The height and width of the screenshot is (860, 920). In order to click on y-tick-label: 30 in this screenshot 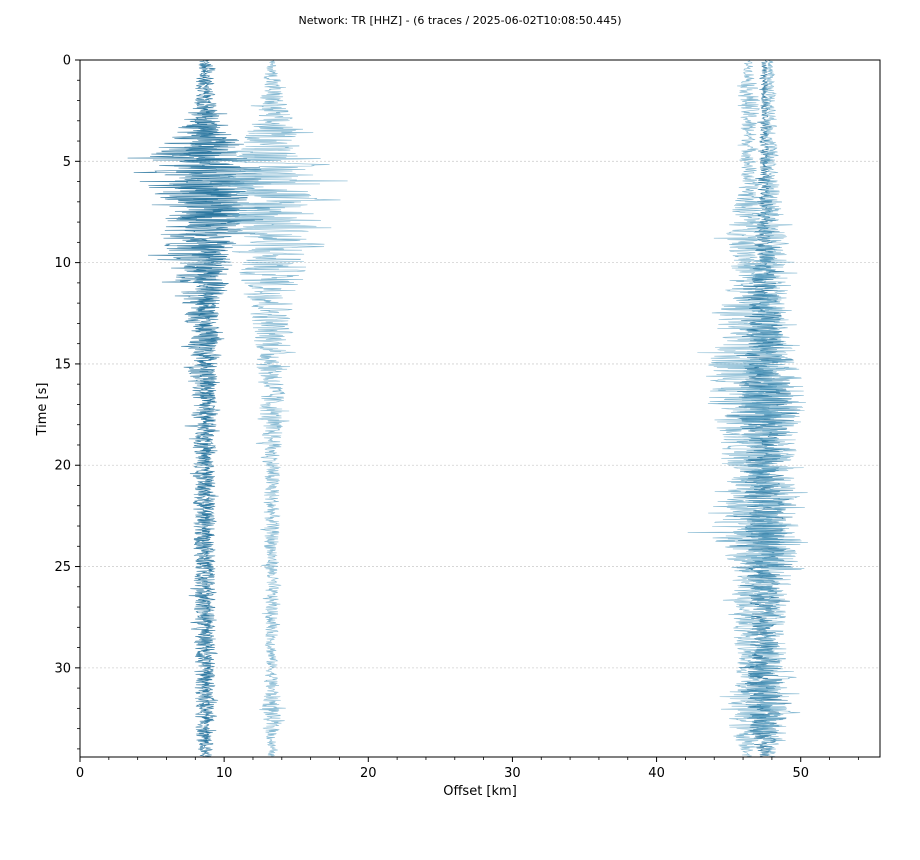, I will do `click(62, 668)`.